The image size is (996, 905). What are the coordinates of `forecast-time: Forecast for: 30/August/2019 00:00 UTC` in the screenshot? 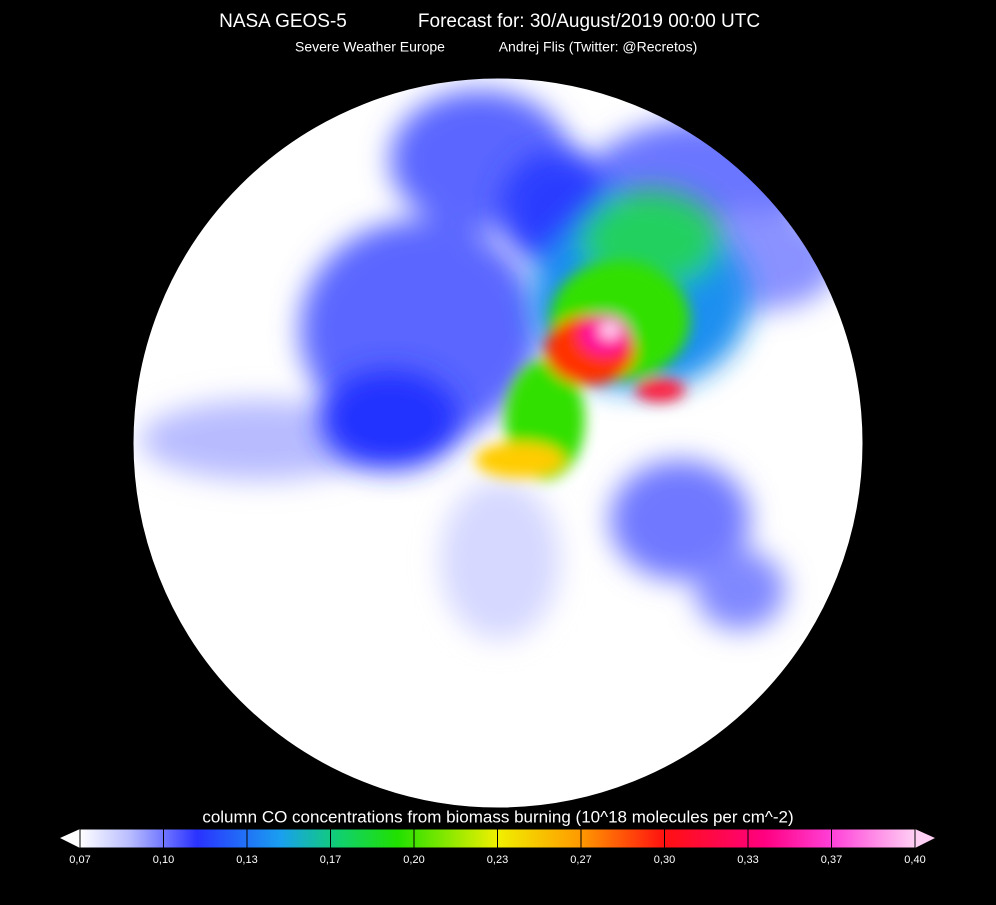 It's located at (589, 21).